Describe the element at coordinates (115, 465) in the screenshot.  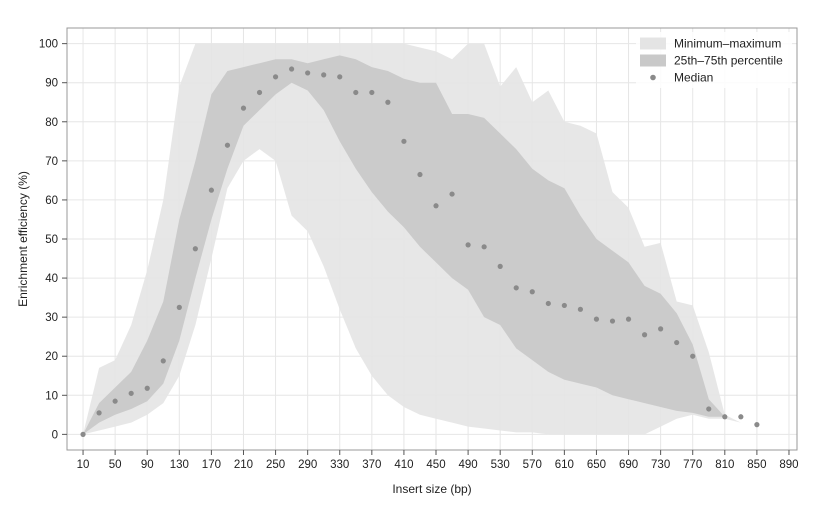
I see `x-tick-label: 50` at that location.